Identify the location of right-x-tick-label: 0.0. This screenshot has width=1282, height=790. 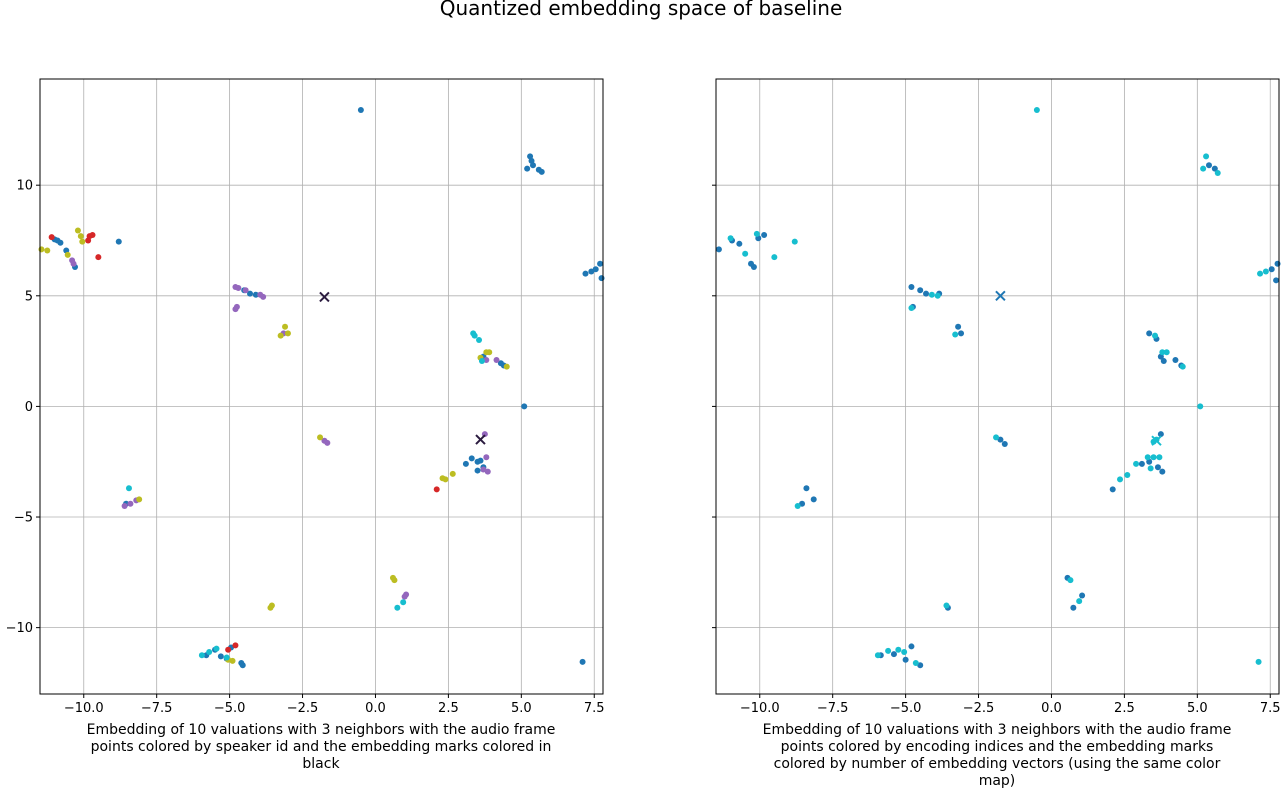
(1051, 708).